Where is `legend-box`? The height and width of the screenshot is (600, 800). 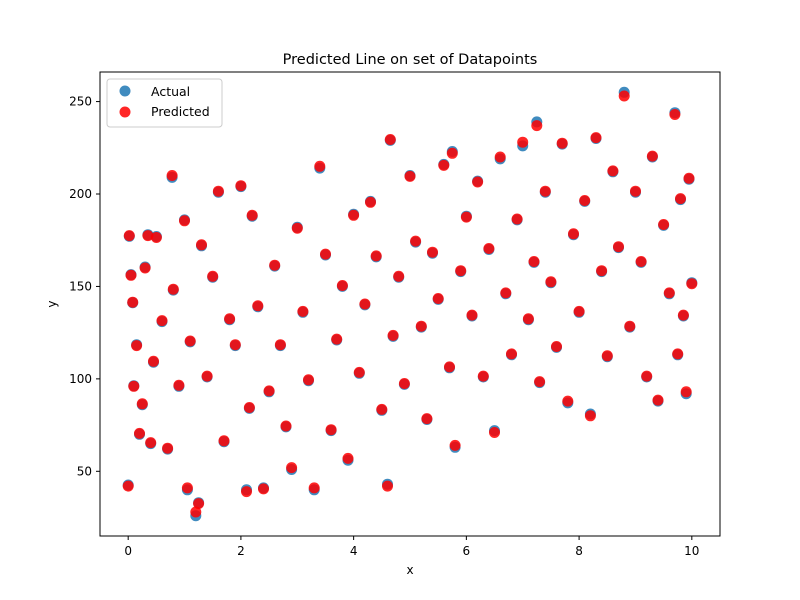 legend-box is located at coordinates (164, 103).